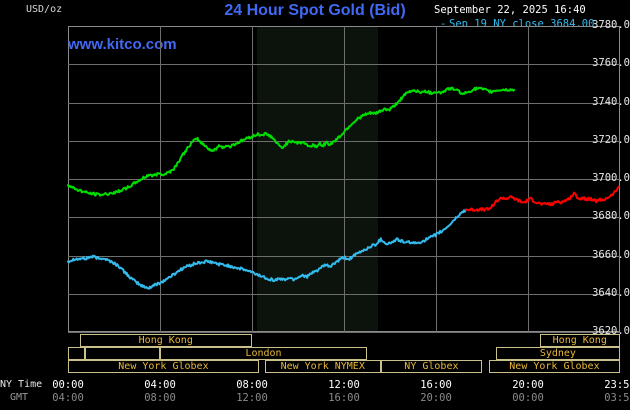 This screenshot has width=630, height=410. I want to click on x-axis-ny-tick: 04:00, so click(160, 385).